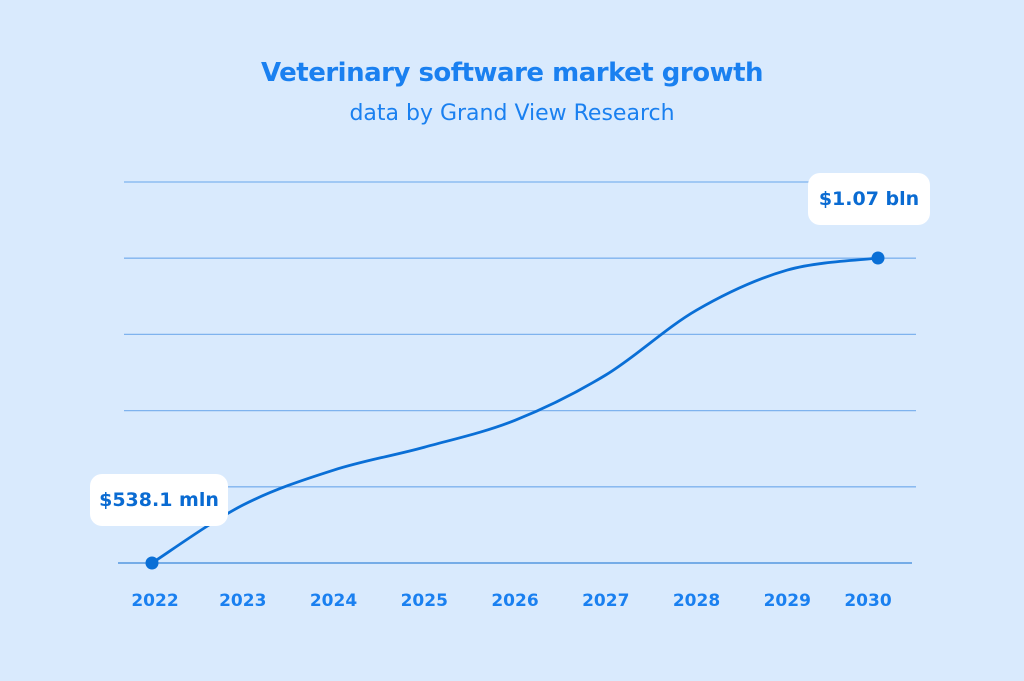  Describe the element at coordinates (159, 500) in the screenshot. I see `start-value-callout: $538.1 mln` at that location.